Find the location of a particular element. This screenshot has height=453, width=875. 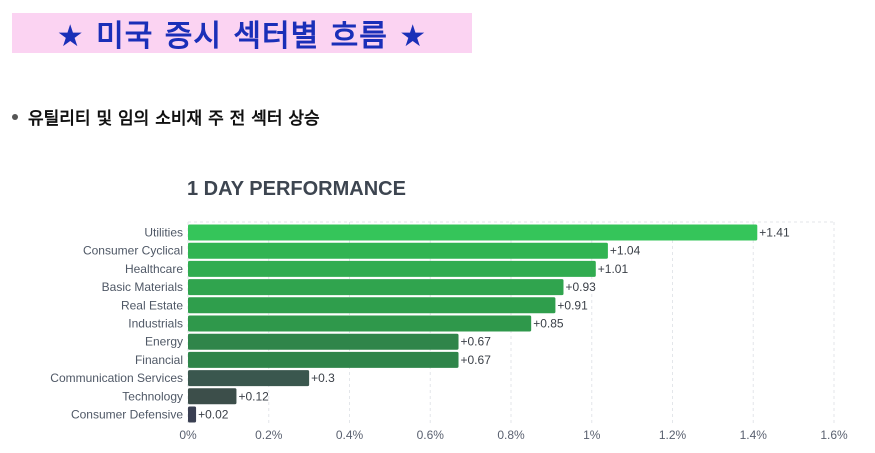

value-label: +0.3 is located at coordinates (323, 378).